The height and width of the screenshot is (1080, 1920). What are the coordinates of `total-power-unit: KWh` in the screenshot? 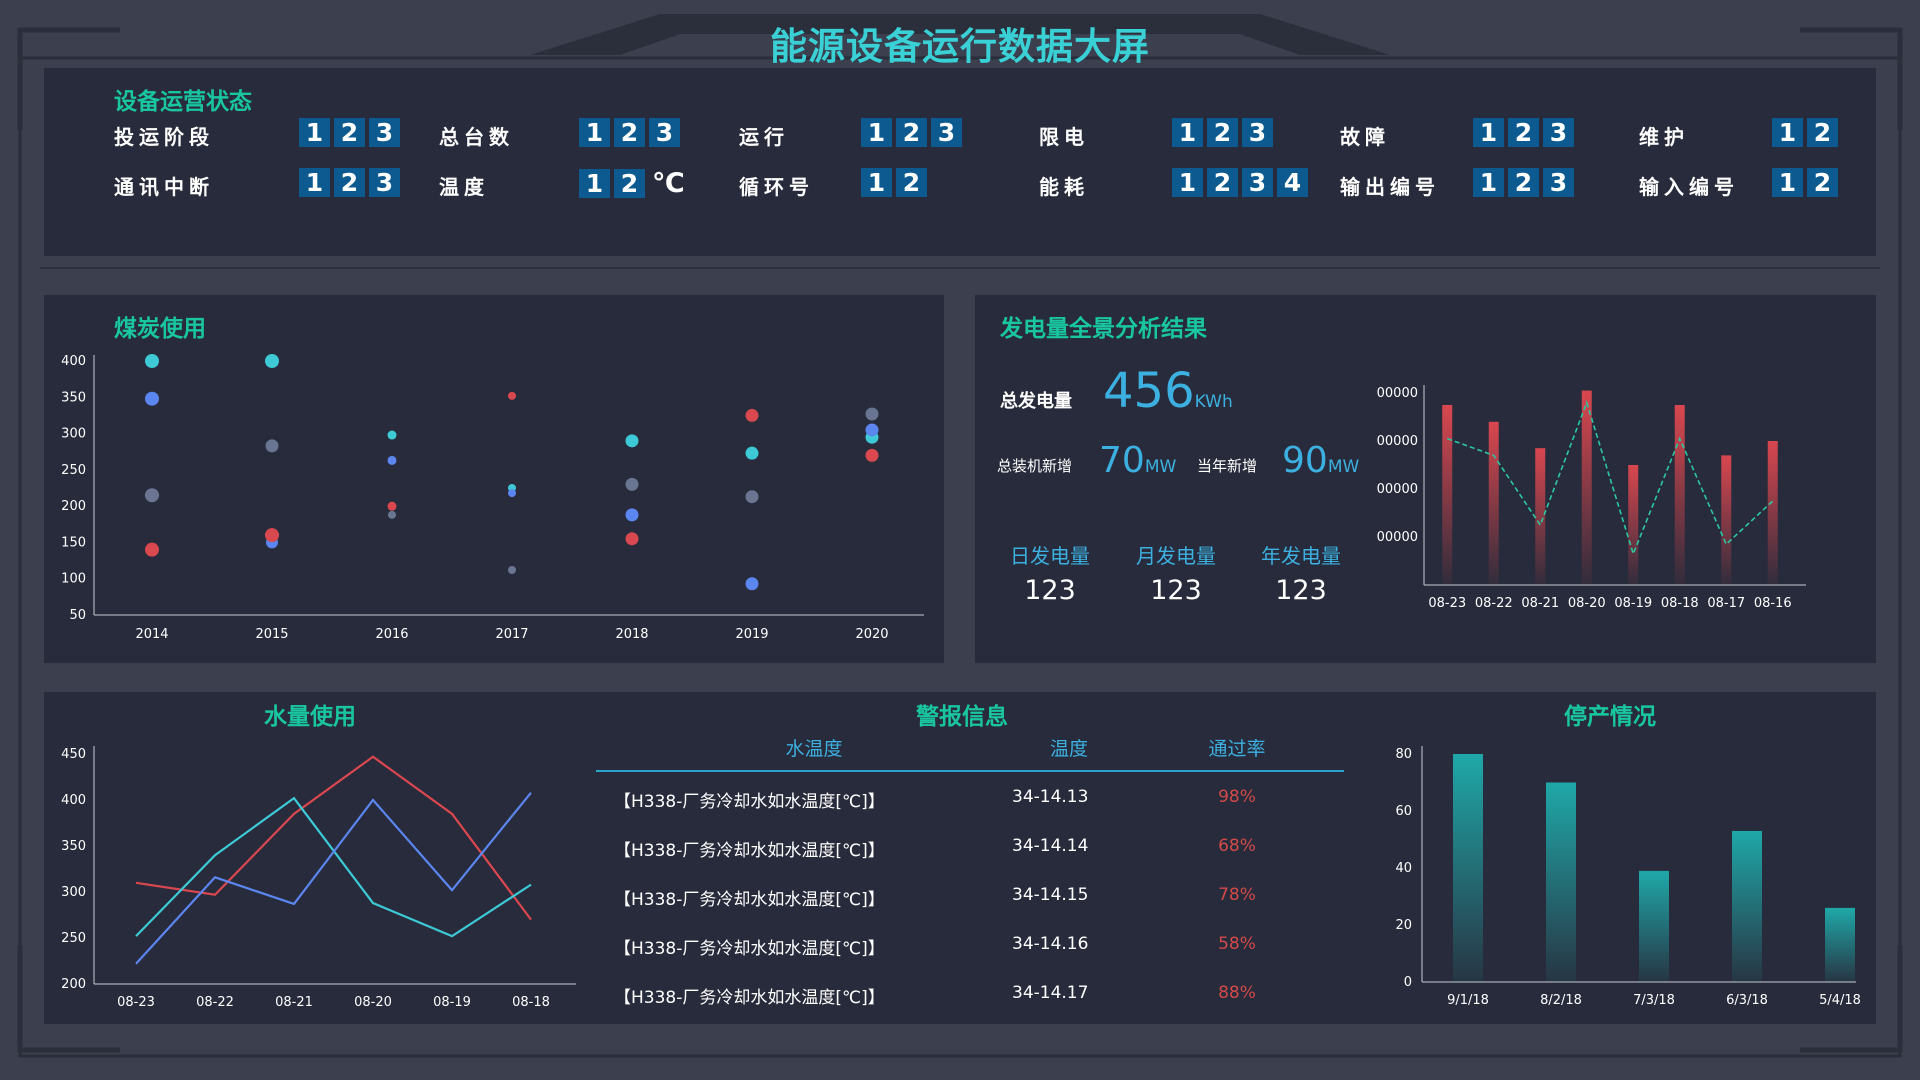 It's located at (1213, 402).